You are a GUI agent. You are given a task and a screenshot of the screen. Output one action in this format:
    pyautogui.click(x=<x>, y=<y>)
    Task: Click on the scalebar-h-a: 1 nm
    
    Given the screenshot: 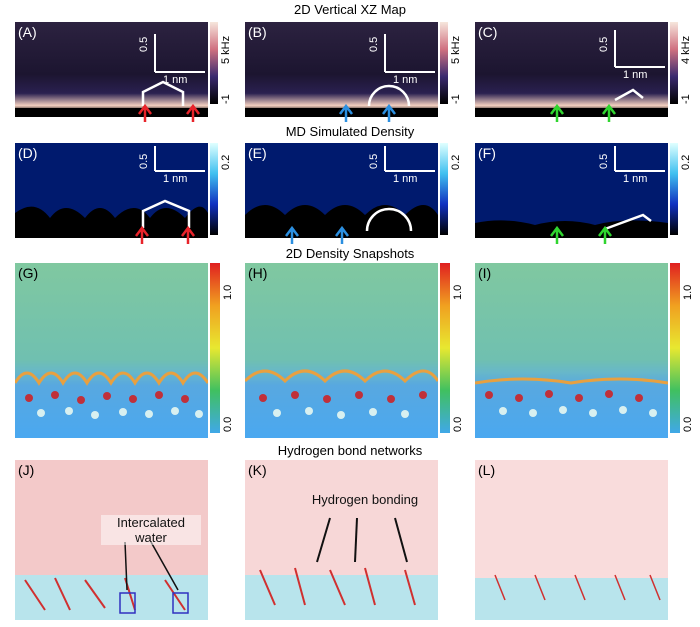 What is the action you would take?
    pyautogui.click(x=175, y=80)
    